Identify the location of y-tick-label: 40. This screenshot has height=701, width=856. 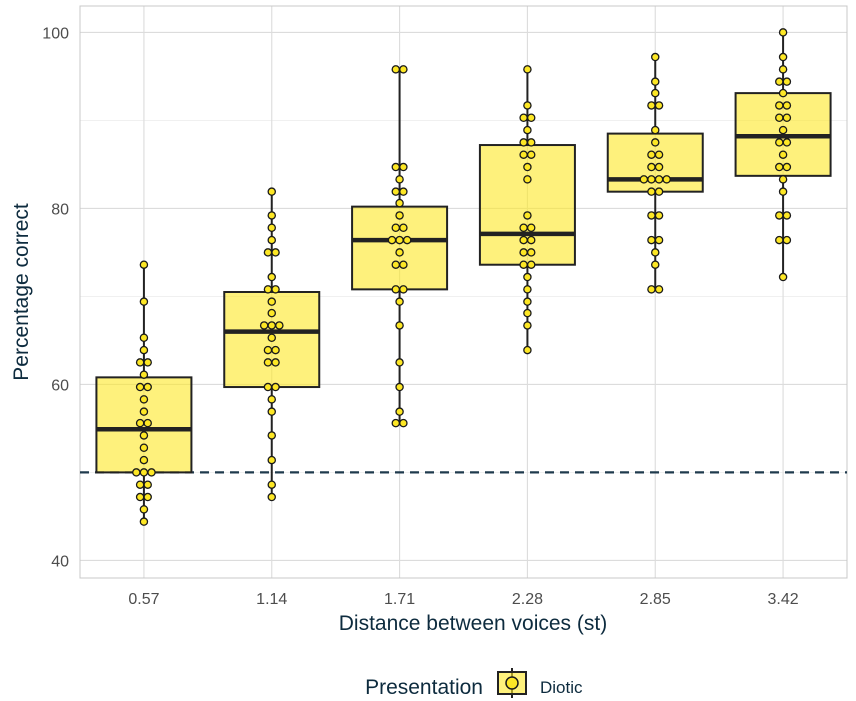
(60, 561).